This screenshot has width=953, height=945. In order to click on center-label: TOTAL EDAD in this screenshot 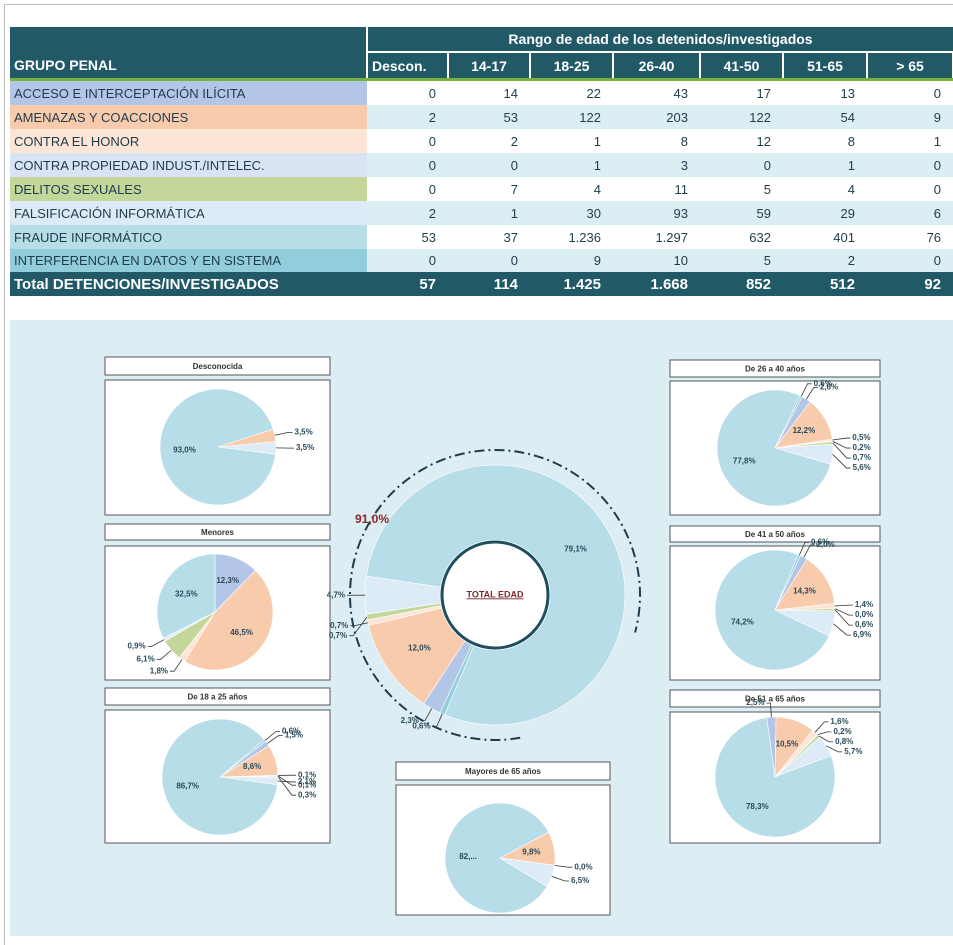, I will do `click(495, 594)`.